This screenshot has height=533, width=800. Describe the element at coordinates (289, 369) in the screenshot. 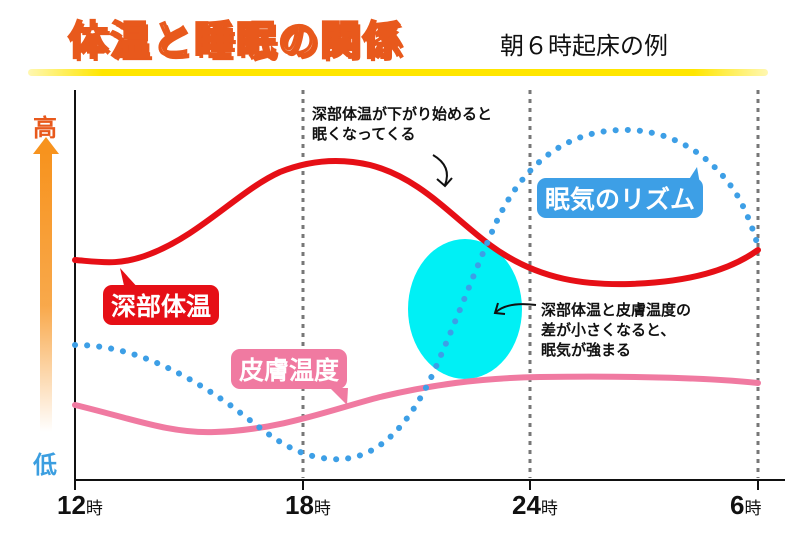

I see `skin-temp-label: 皮膚温度` at that location.